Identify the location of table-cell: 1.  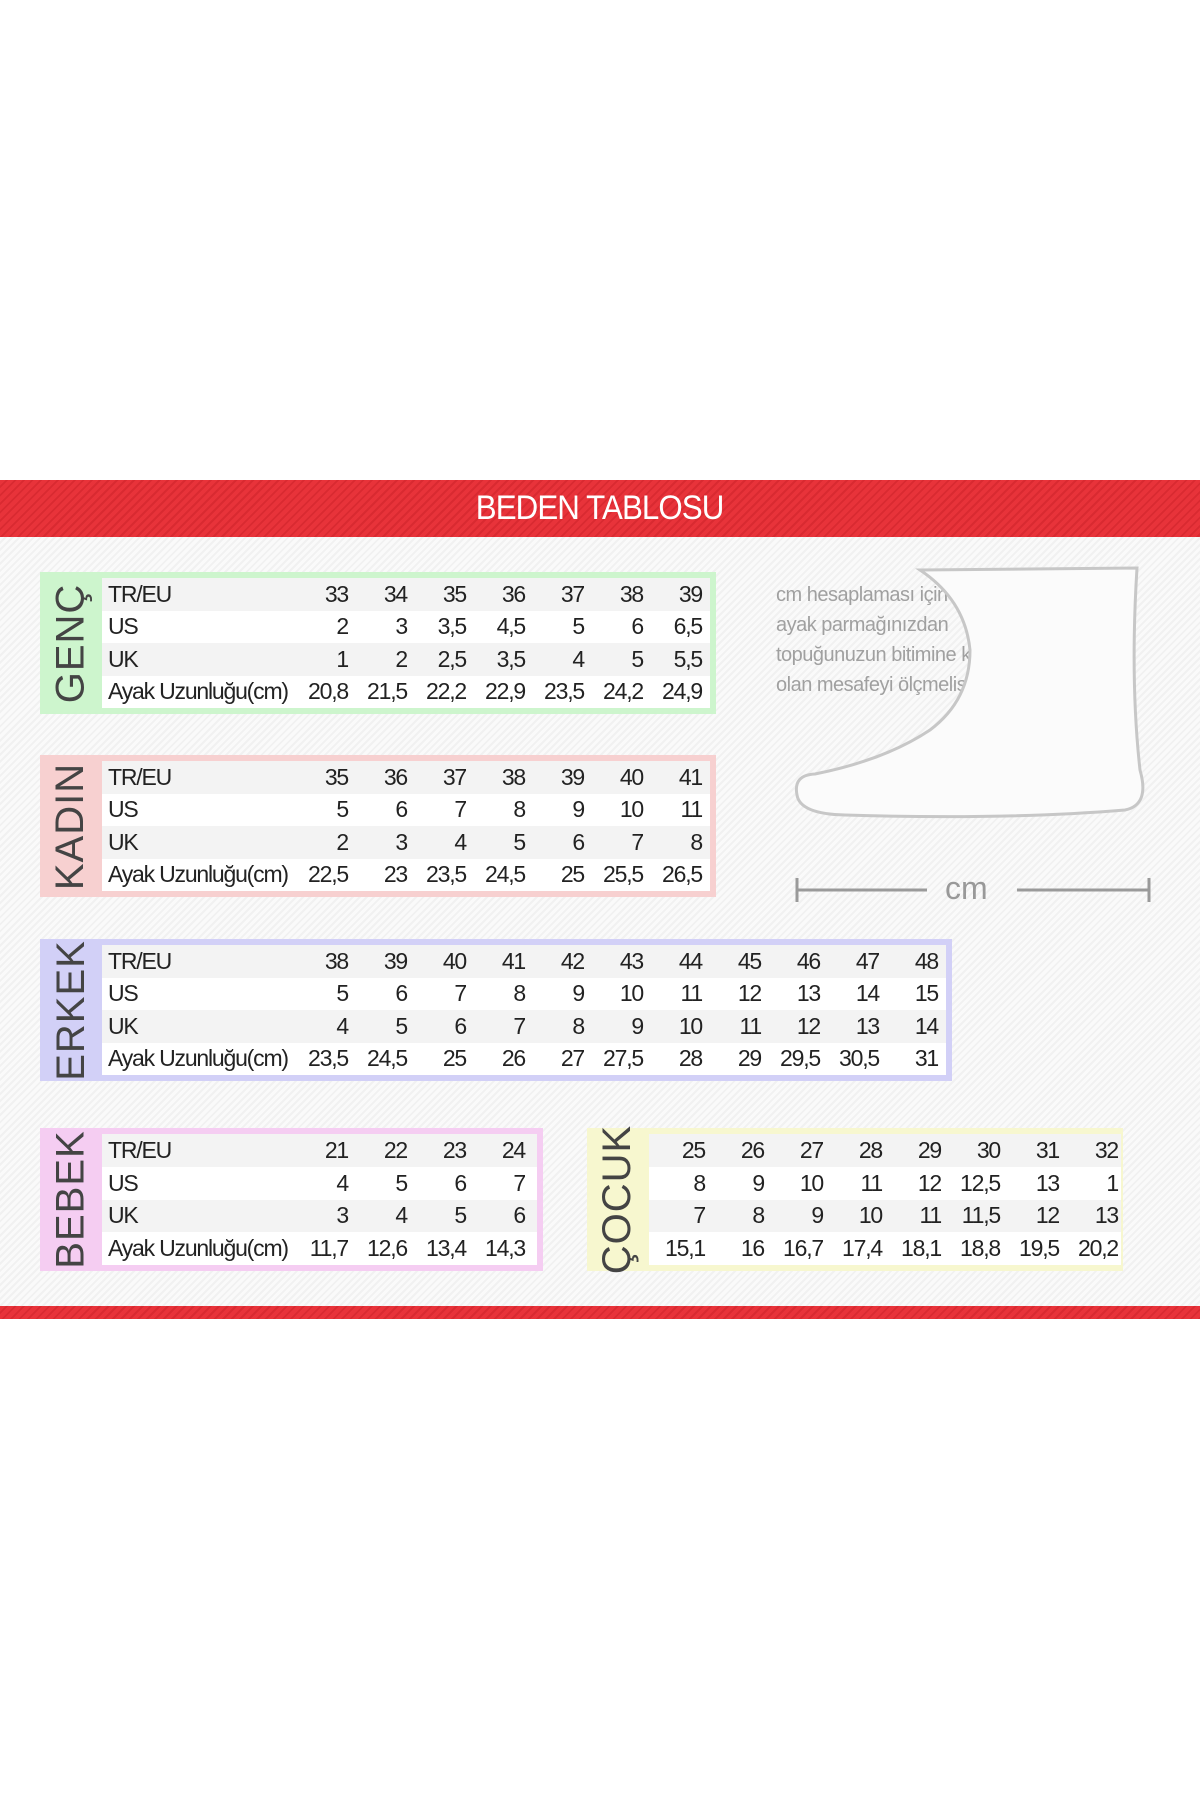
(342, 658).